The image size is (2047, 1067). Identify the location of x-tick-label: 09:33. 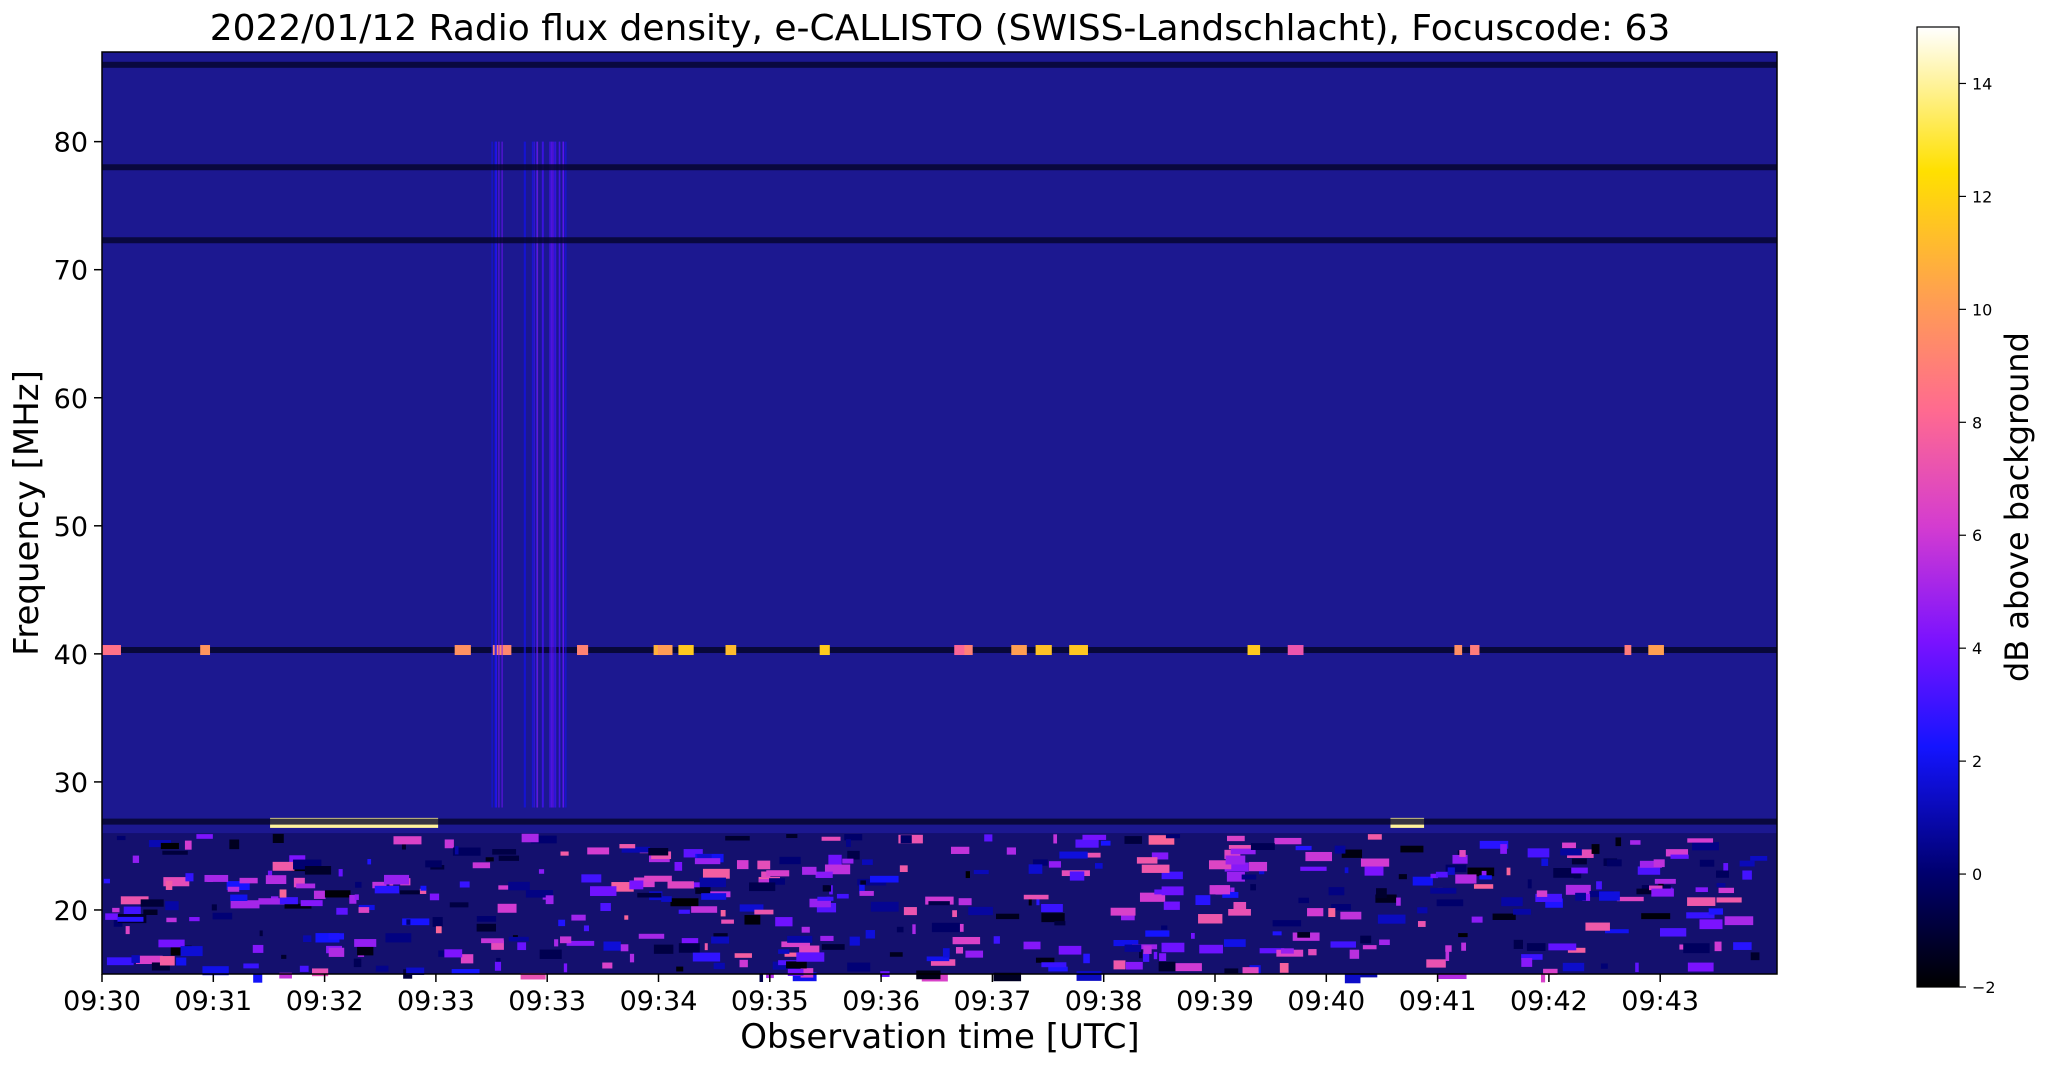
(547, 1001).